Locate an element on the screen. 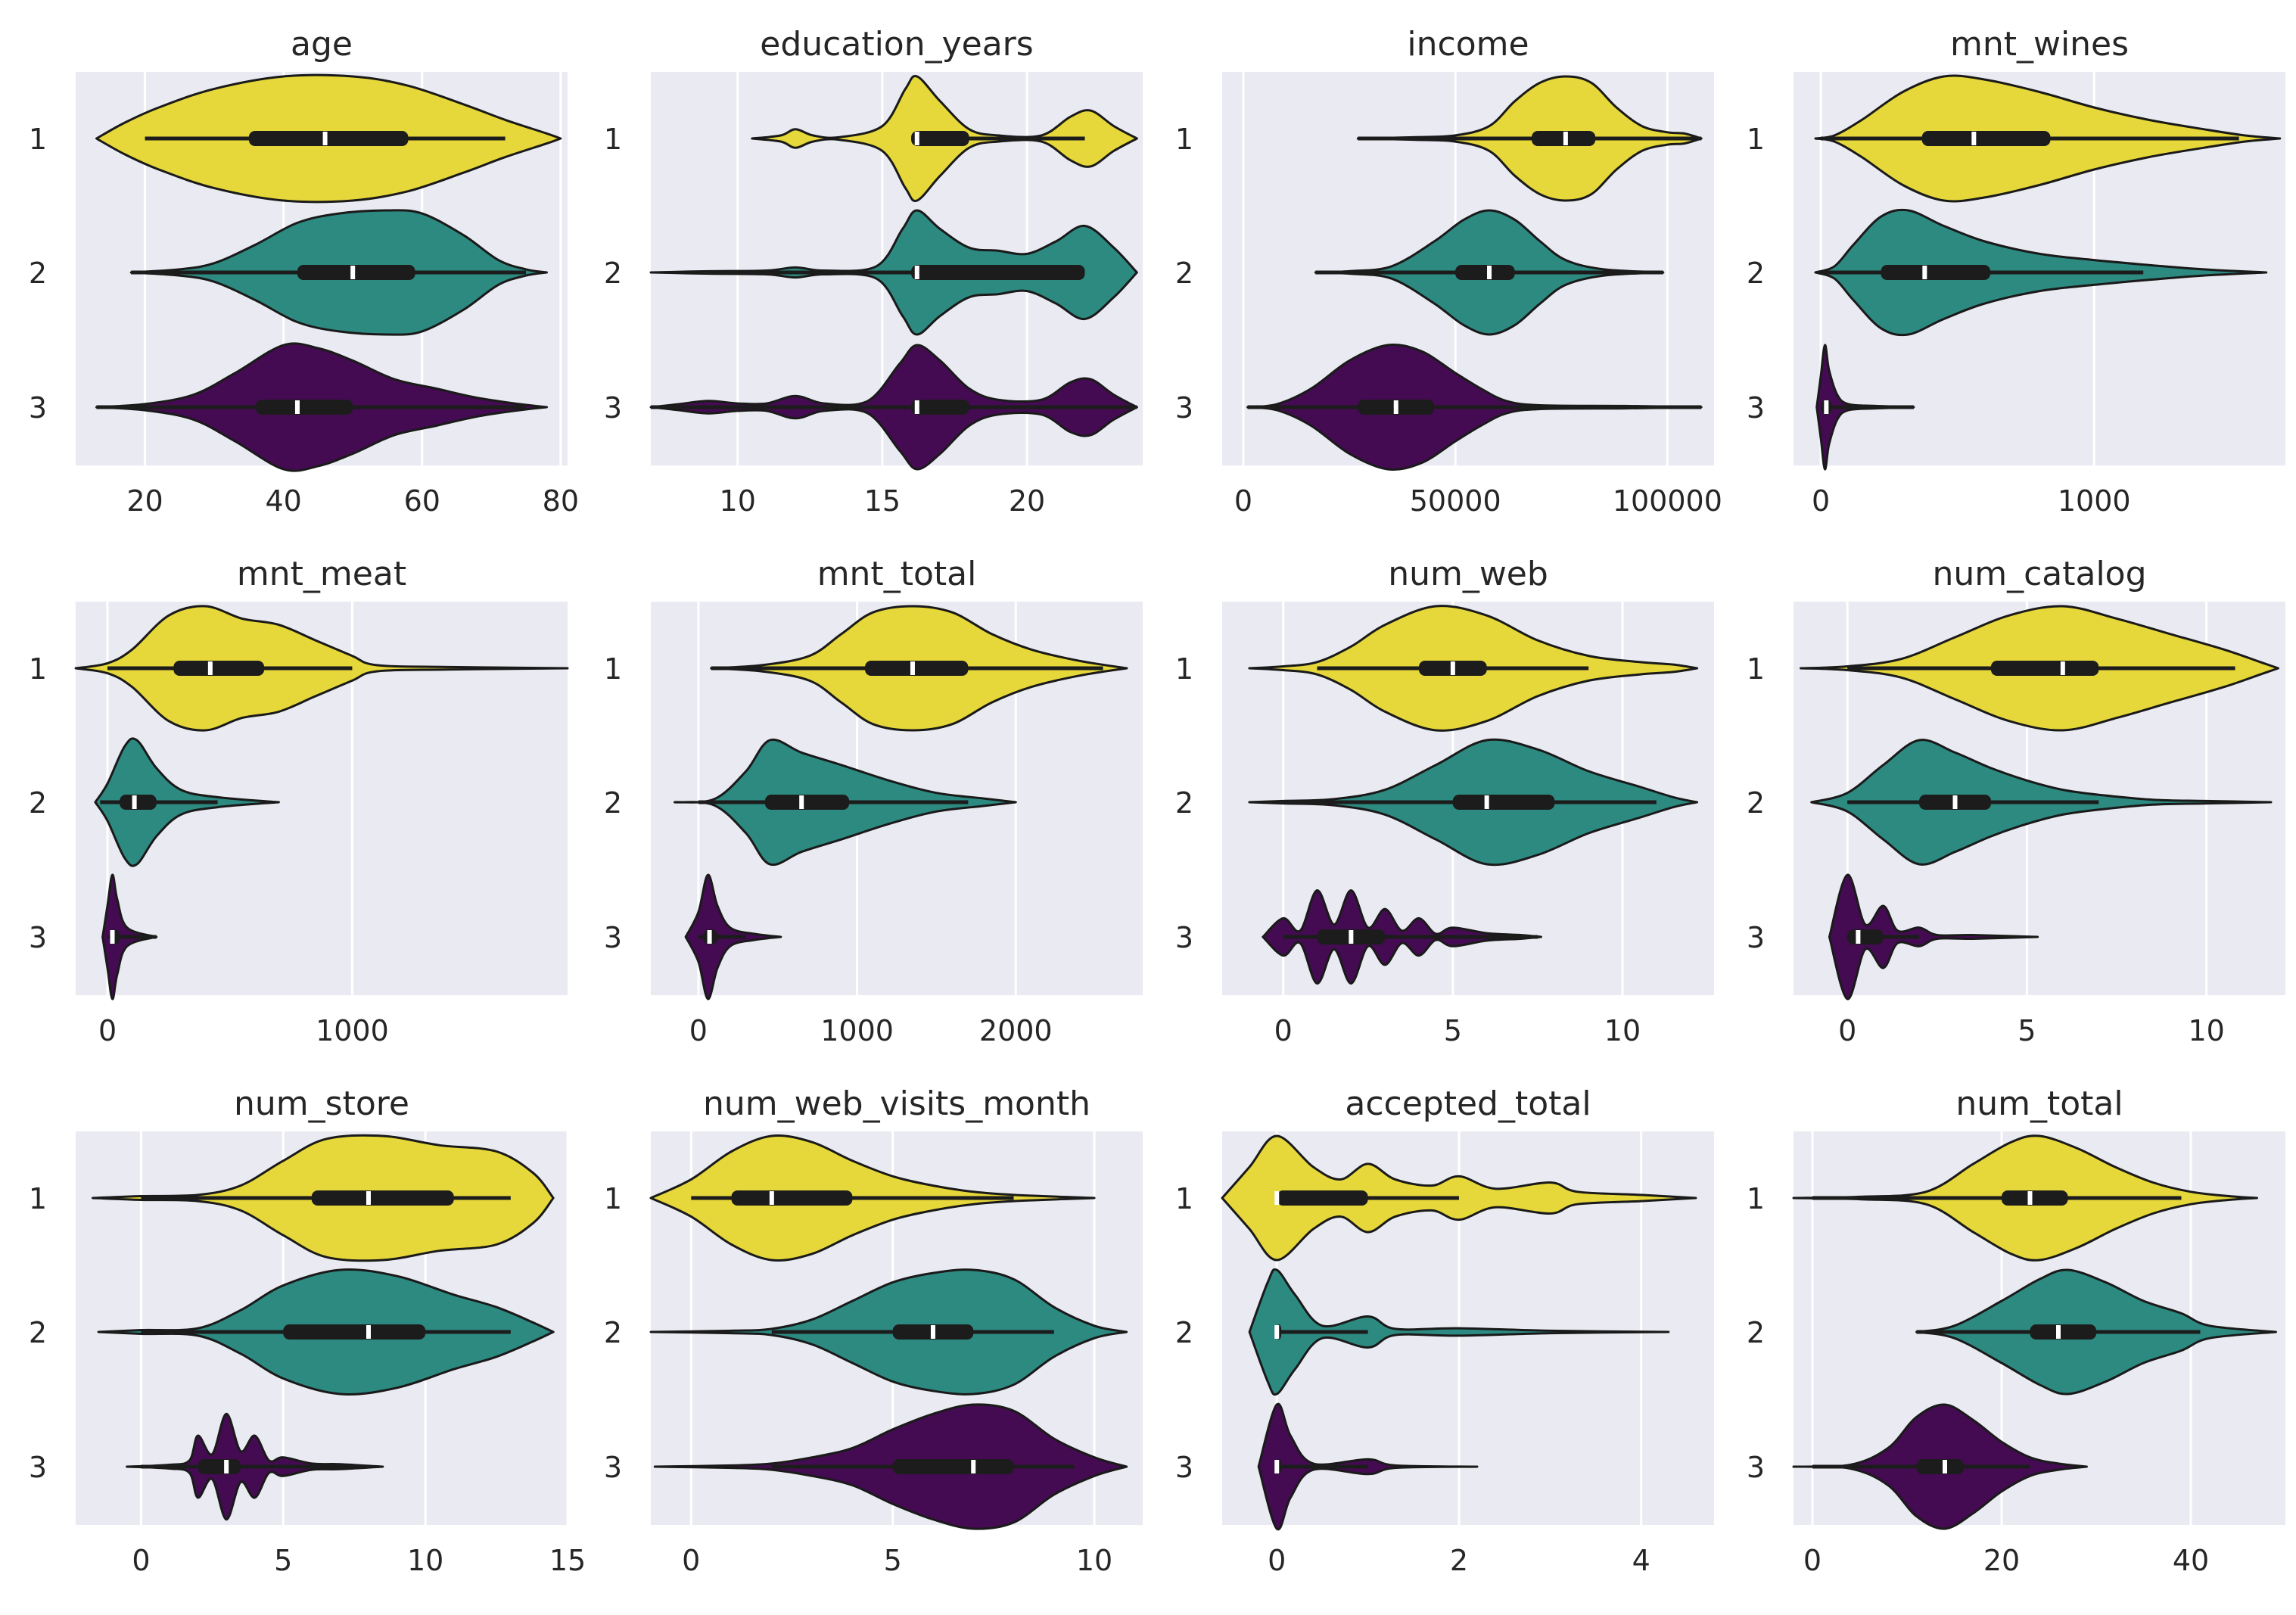 Image resolution: width=2296 pixels, height=1615 pixels. panel-title: num_catalog is located at coordinates (2039, 574).